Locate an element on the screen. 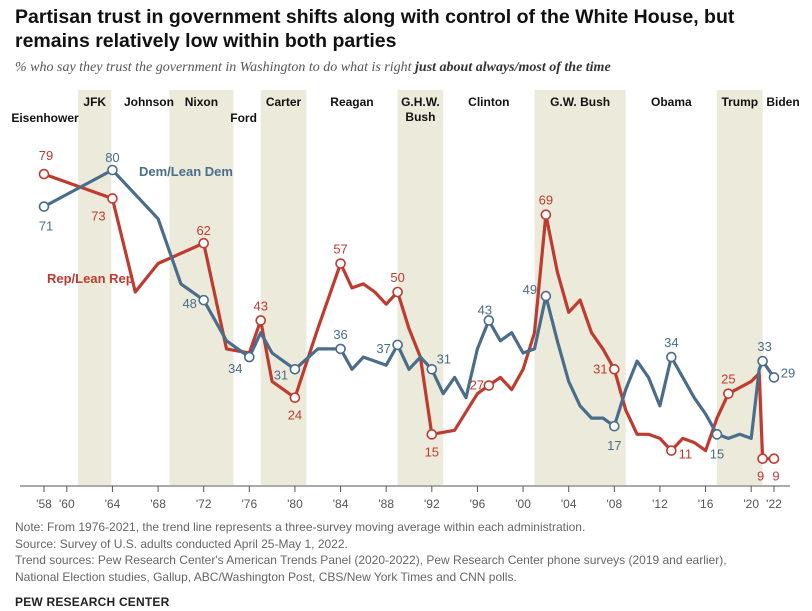 Image resolution: width=812 pixels, height=611 pixels. dem-value-label: 80 is located at coordinates (112, 157).